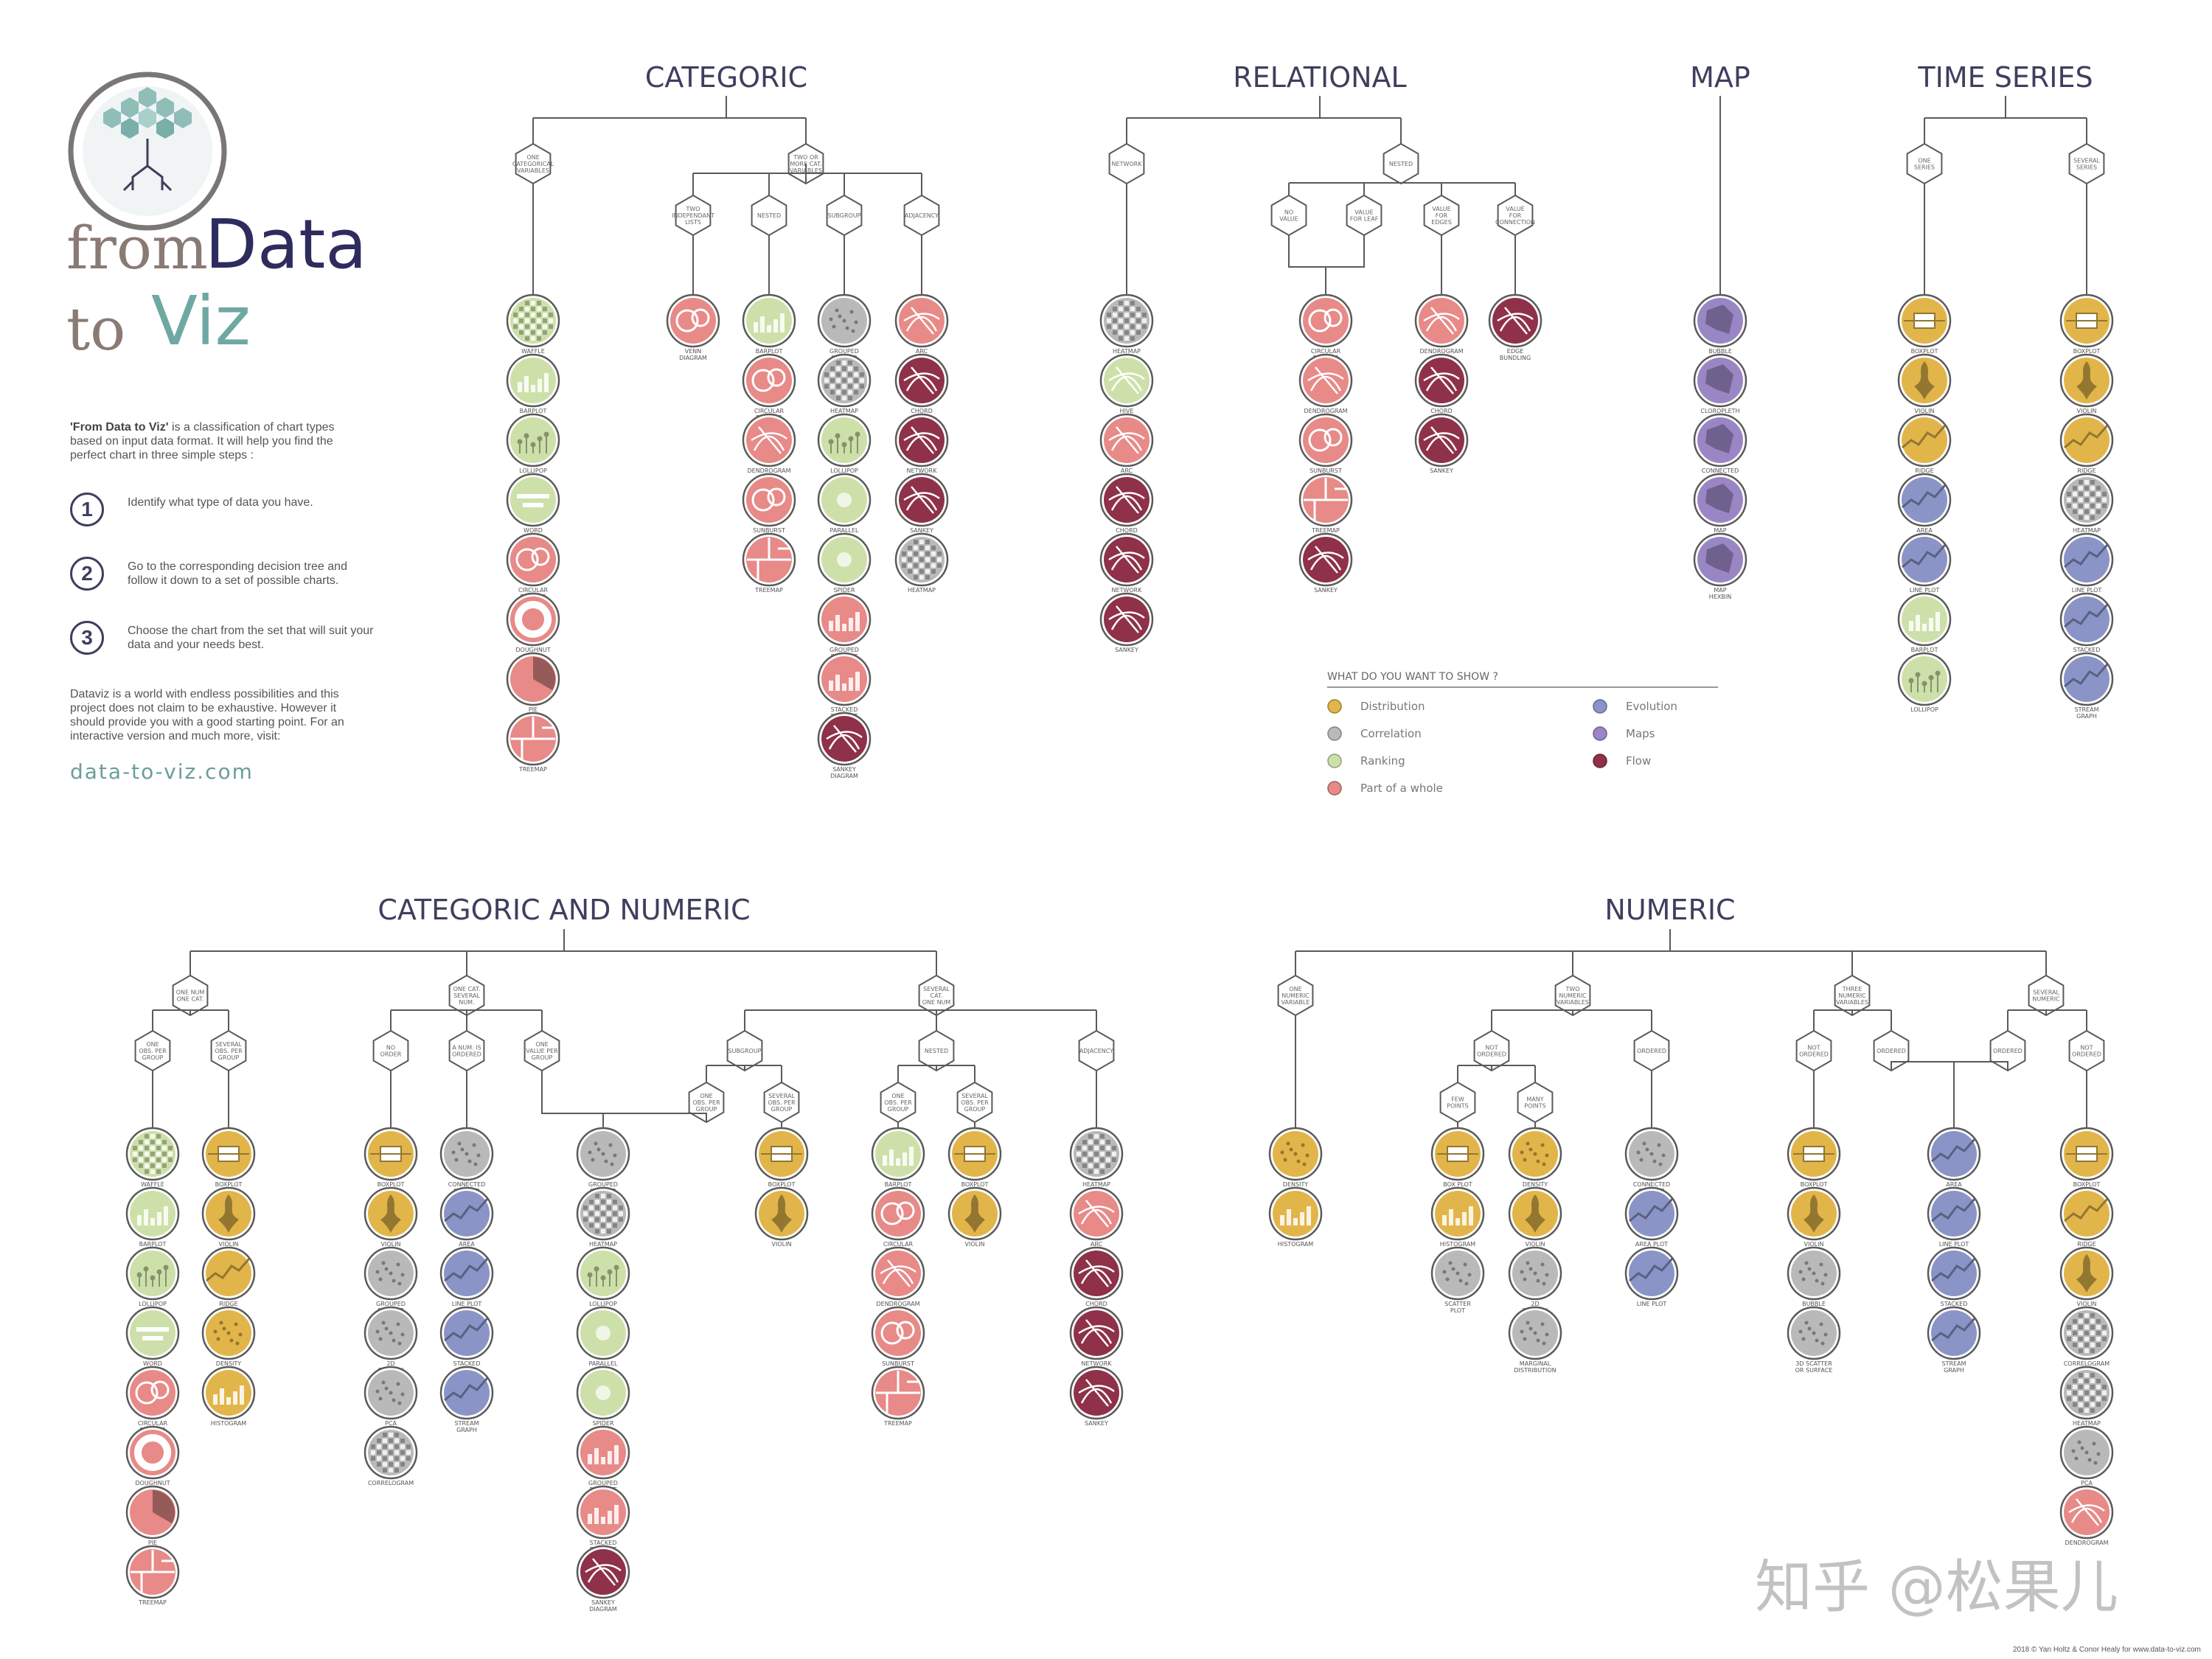 The height and width of the screenshot is (1659, 2212). What do you see at coordinates (1924, 622) in the screenshot?
I see `chart-node-barplot: BARPLOT` at bounding box center [1924, 622].